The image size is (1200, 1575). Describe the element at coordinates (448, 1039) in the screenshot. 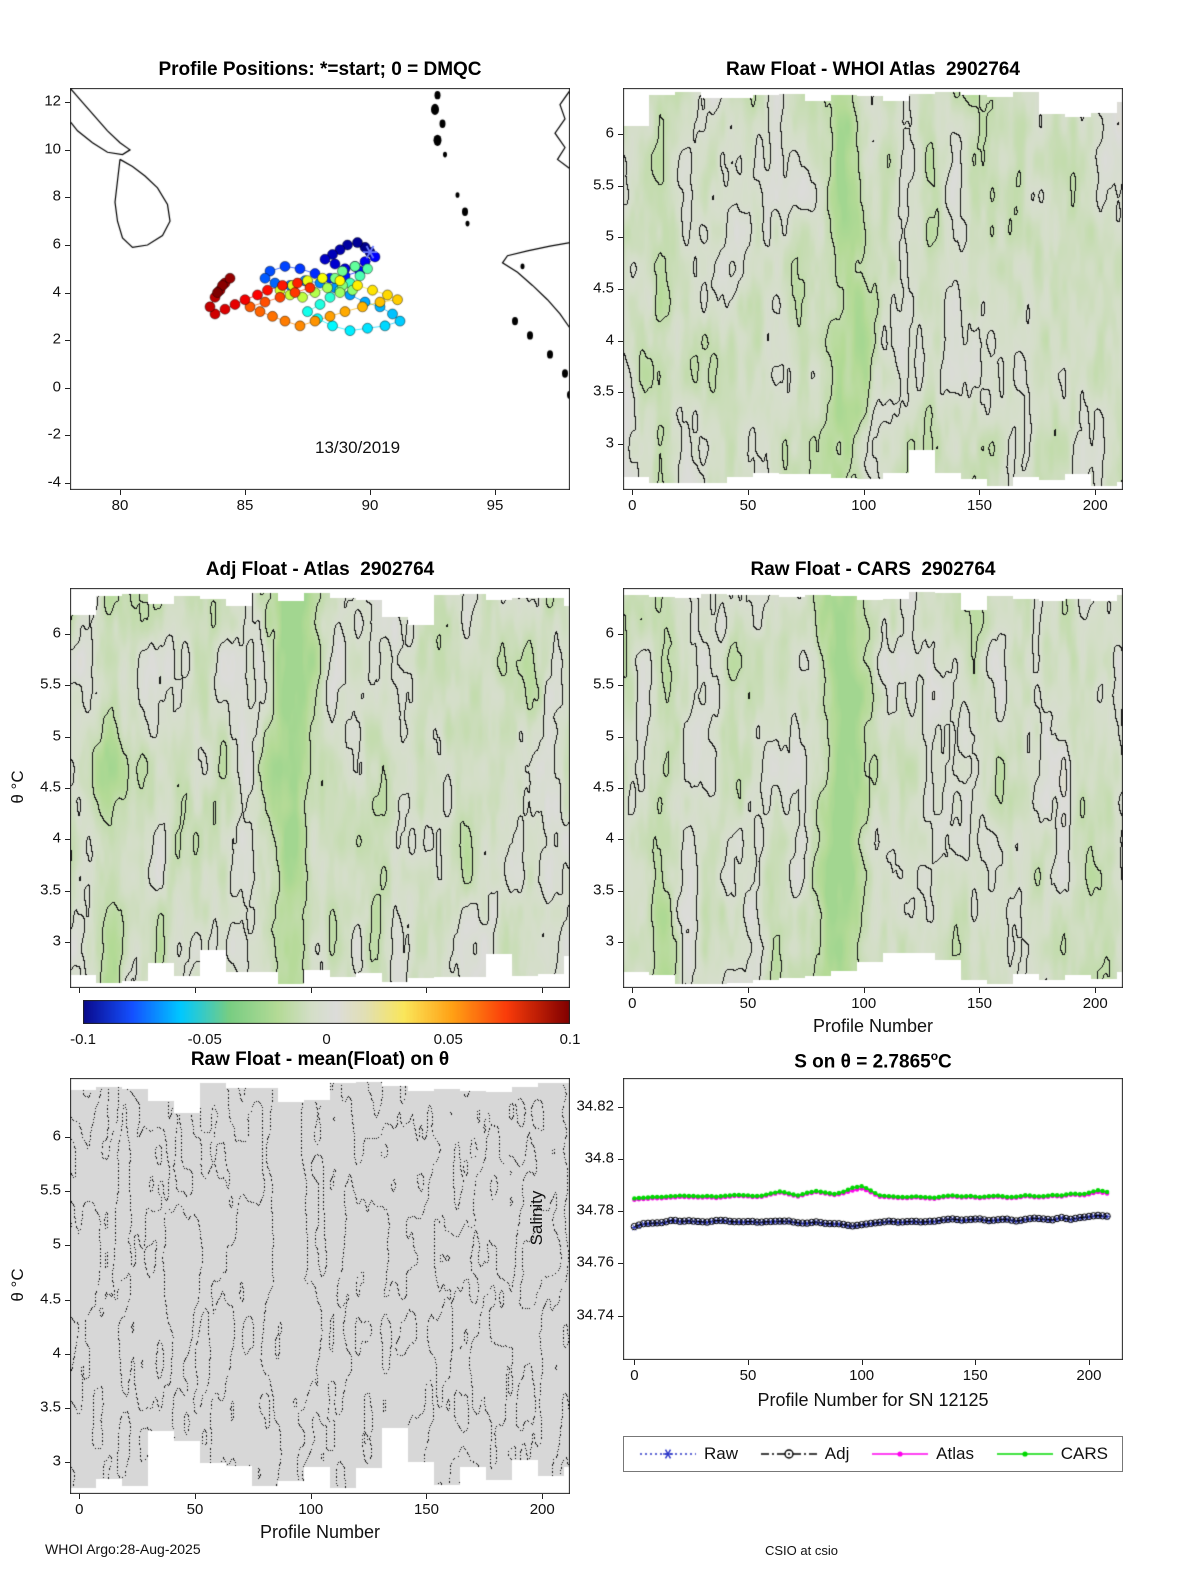

I see `colorbar-tick-label: 0.05` at that location.